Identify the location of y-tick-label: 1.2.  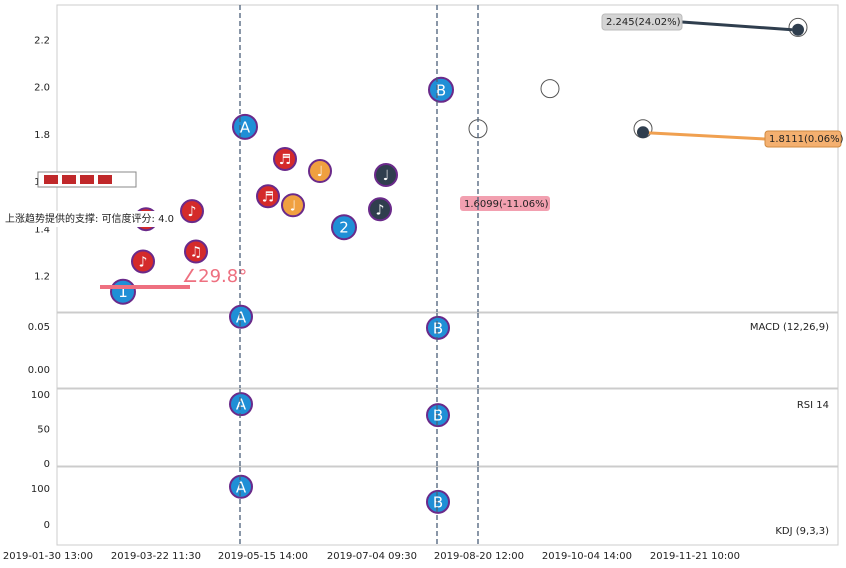
(42, 277).